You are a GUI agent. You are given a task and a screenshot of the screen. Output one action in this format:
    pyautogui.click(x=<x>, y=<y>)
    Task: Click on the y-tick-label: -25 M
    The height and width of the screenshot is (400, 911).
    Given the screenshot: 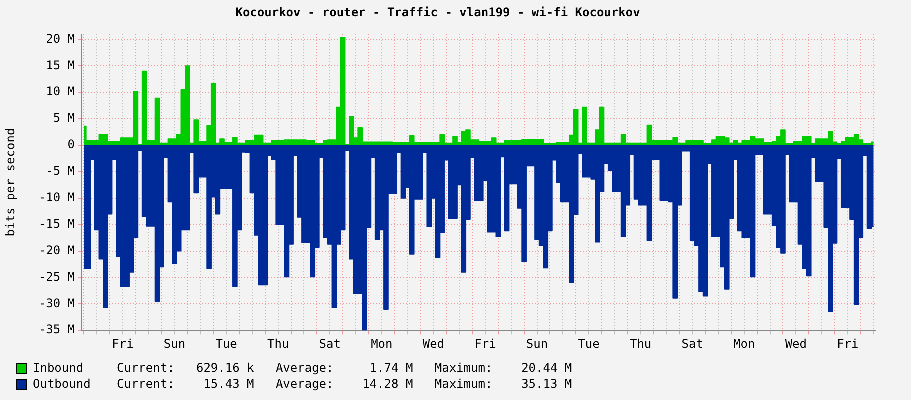 What is the action you would take?
    pyautogui.click(x=56, y=277)
    